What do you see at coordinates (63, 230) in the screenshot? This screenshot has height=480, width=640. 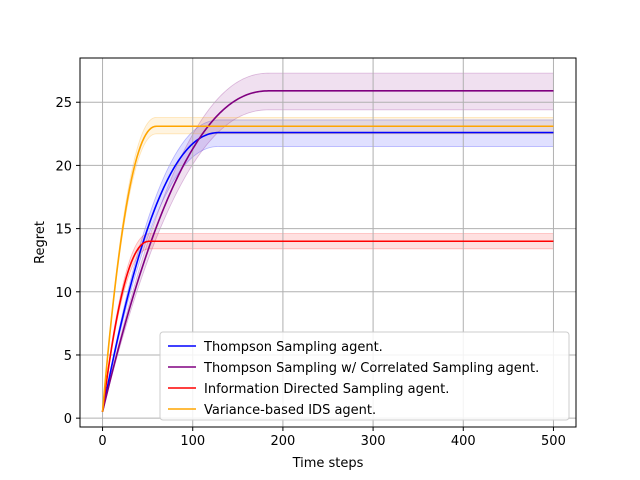 I see `y-tick-label: 15` at bounding box center [63, 230].